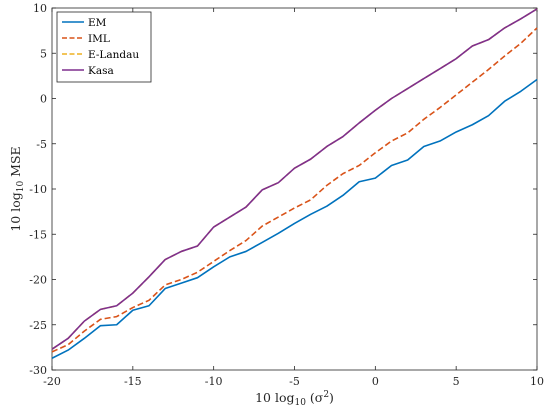 The height and width of the screenshot is (408, 545). Describe the element at coordinates (38, 189) in the screenshot. I see `y-tick-label: -10` at that location.